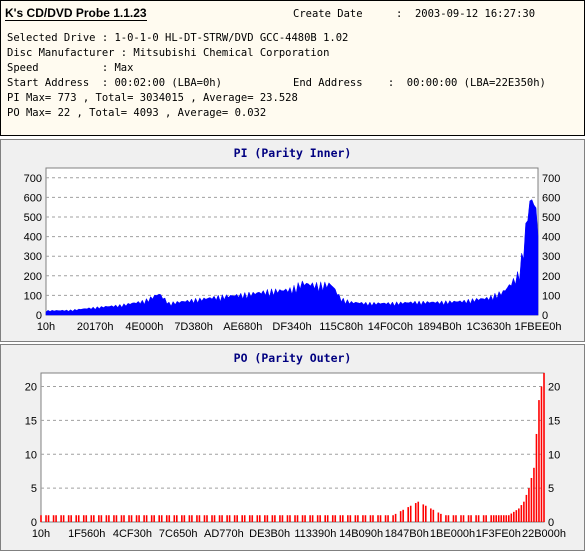 This screenshot has height=551, width=585. Describe the element at coordinates (224, 534) in the screenshot. I see `po-x-tick-label: AD770h` at that location.